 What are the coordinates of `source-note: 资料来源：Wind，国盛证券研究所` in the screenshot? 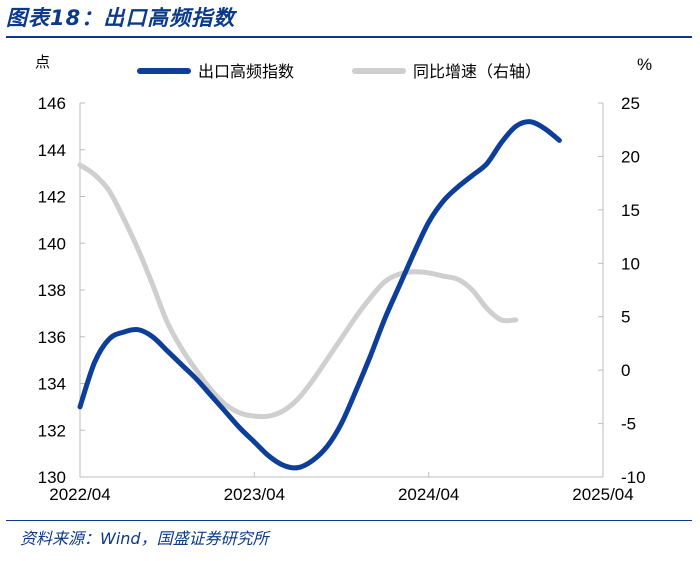 It's located at (144, 538).